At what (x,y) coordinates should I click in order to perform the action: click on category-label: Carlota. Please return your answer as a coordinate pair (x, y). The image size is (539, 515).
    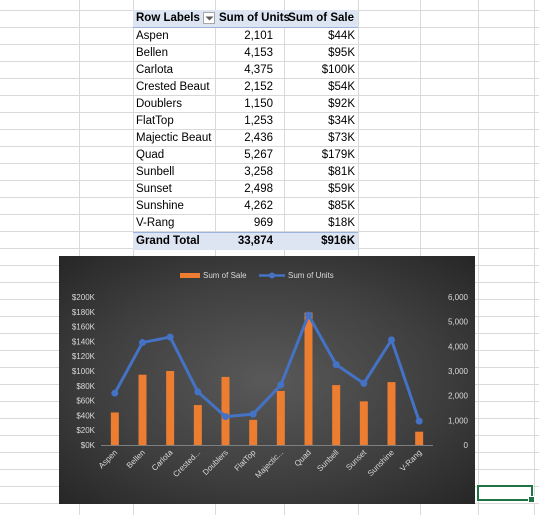
    Looking at the image, I should click on (162, 460).